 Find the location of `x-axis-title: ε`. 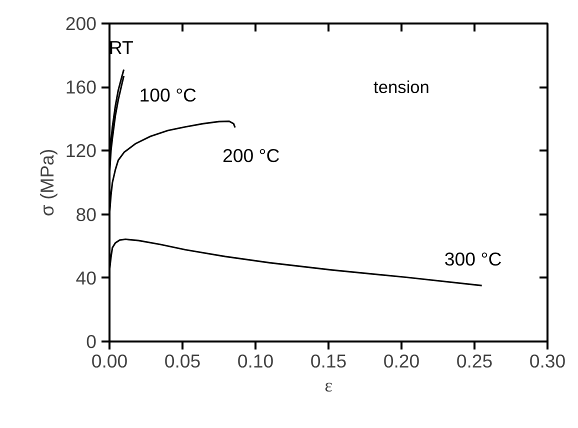

x-axis-title: ε is located at coordinates (328, 386).